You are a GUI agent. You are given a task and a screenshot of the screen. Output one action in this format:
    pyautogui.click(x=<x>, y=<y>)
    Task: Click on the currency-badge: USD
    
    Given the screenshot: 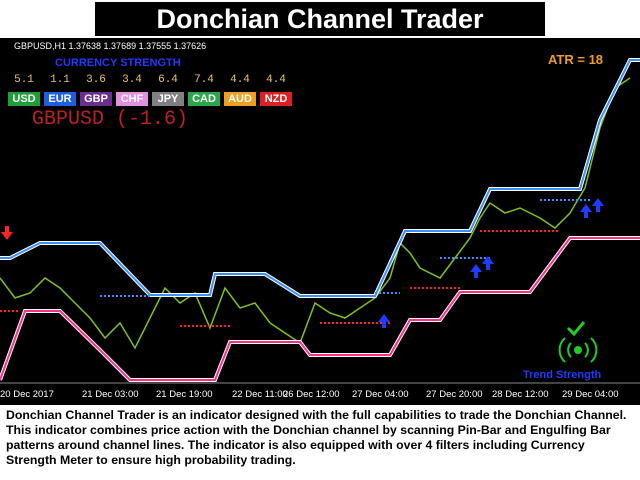 What is the action you would take?
    pyautogui.click(x=24, y=99)
    